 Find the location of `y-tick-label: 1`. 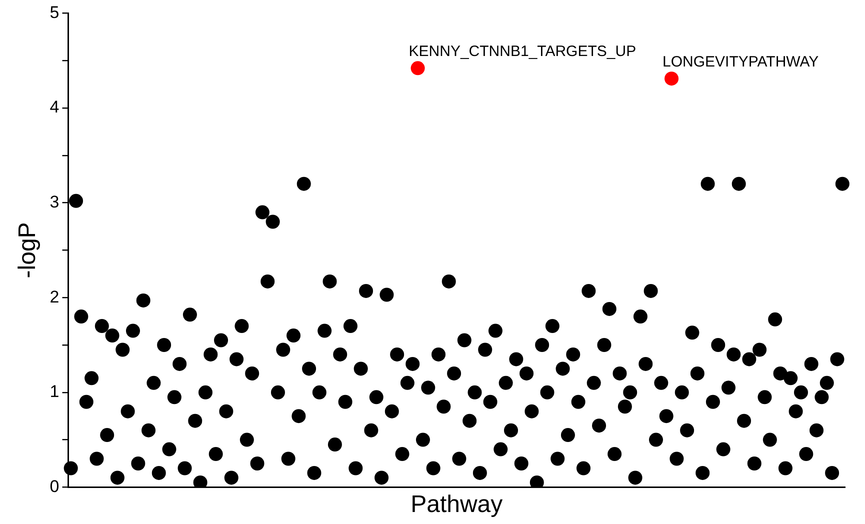

y-tick-label: 1 is located at coordinates (55, 392).